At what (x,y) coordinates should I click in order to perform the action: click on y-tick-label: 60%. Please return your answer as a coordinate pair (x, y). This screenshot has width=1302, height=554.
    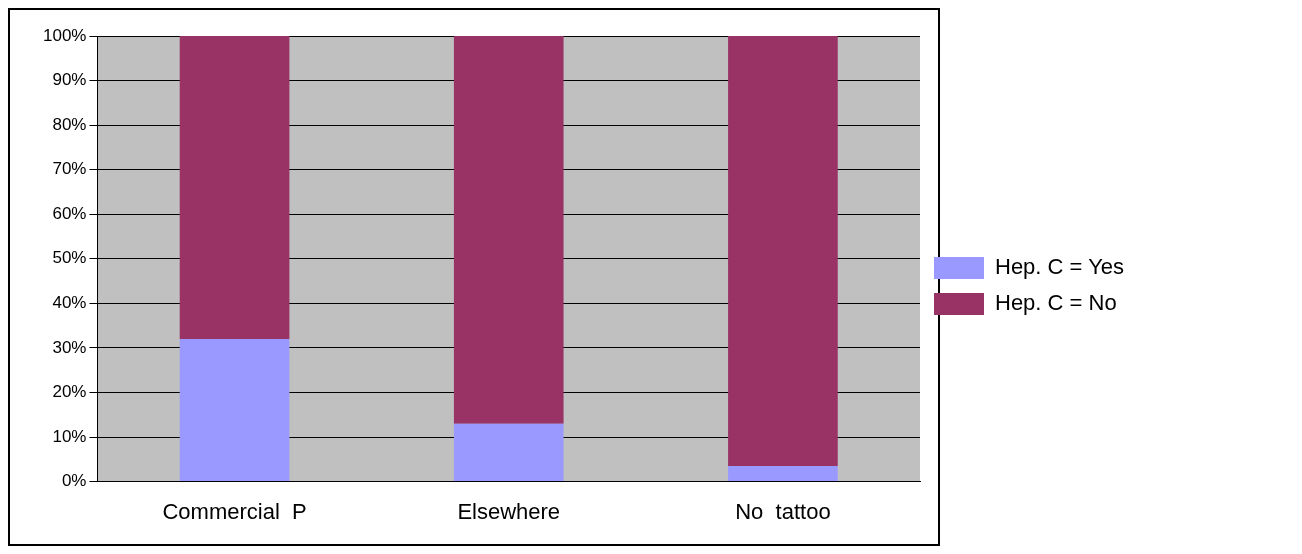
    Looking at the image, I should click on (69, 213).